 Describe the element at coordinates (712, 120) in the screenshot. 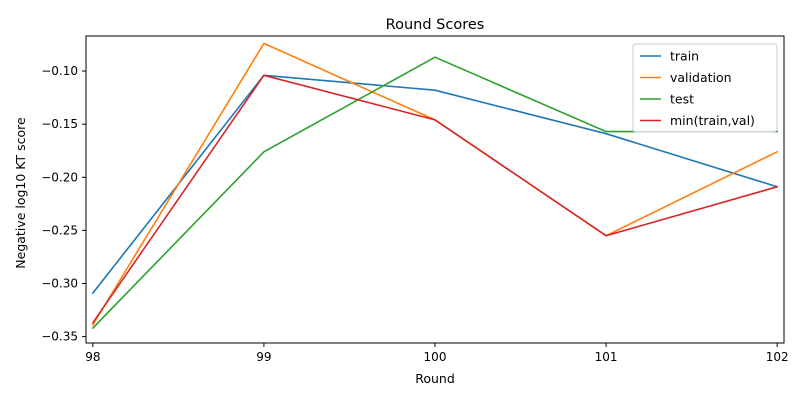

I see `legend-label-3: min(train,val)` at that location.